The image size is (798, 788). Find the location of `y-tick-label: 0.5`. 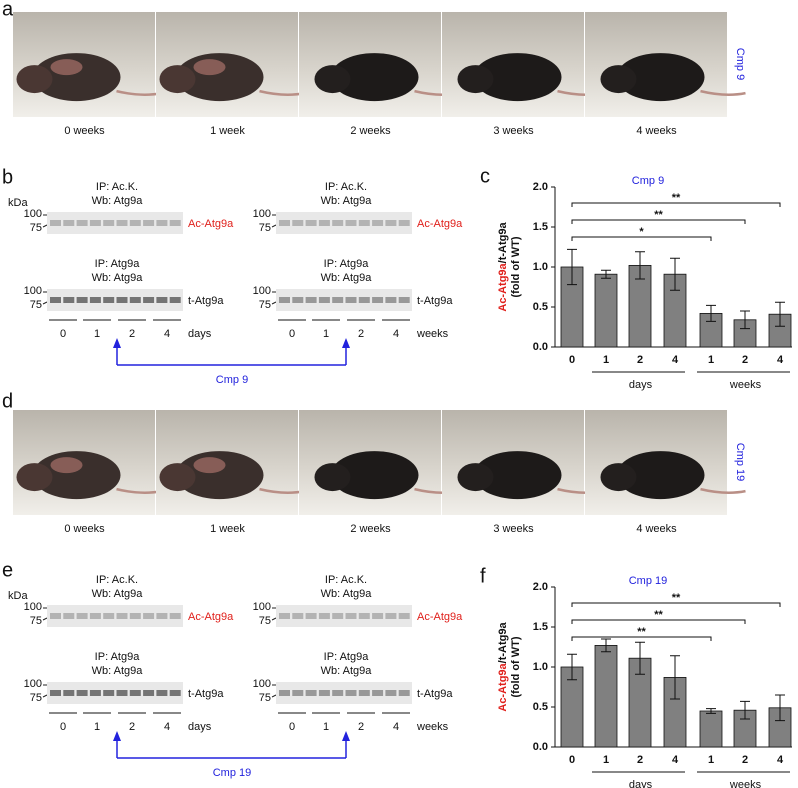

y-tick-label: 0.5 is located at coordinates (540, 707).